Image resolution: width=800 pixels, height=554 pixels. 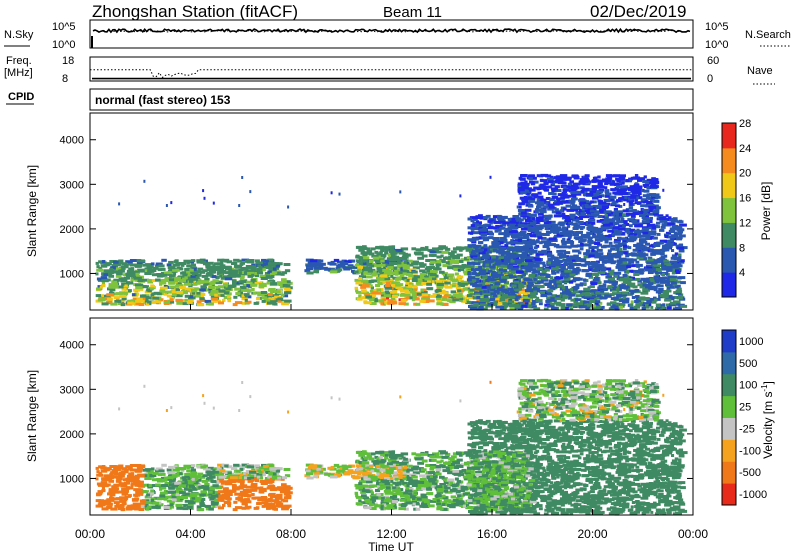 I want to click on freq-left-label: Freq., so click(x=19, y=61).